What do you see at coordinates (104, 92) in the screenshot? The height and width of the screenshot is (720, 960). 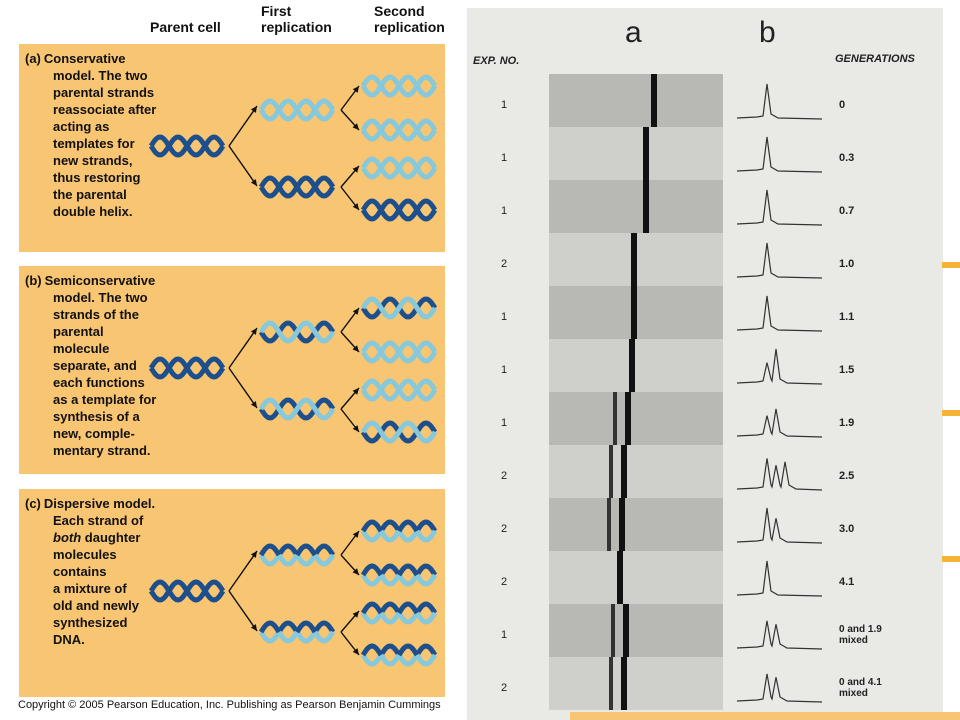 I see `description-line: parental strands` at bounding box center [104, 92].